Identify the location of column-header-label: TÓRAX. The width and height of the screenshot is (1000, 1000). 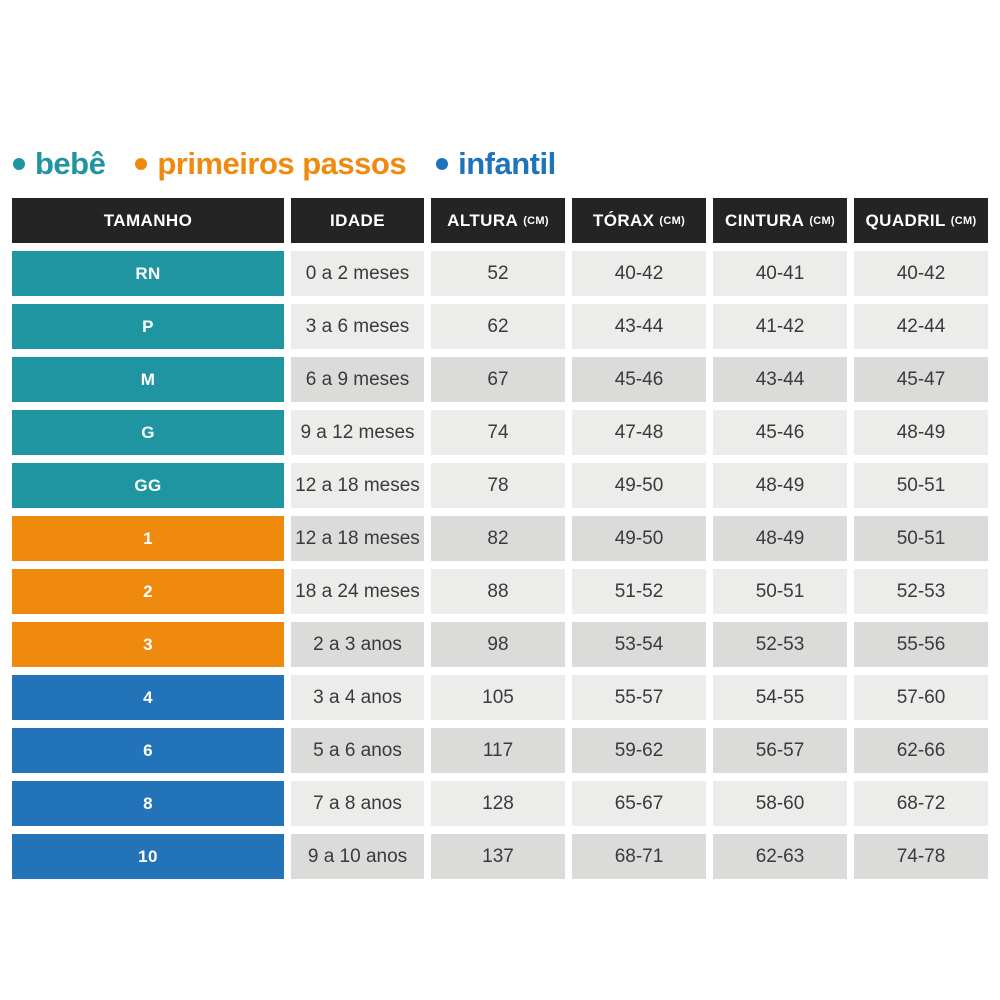
(623, 220).